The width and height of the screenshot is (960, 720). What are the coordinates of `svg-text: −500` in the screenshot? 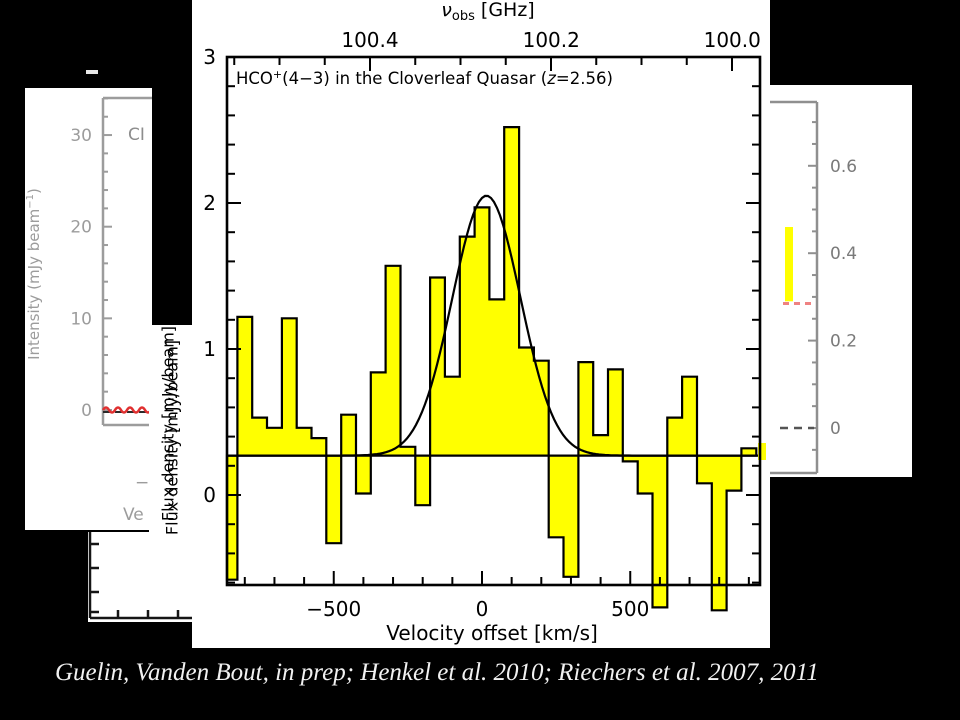 It's located at (333, 609).